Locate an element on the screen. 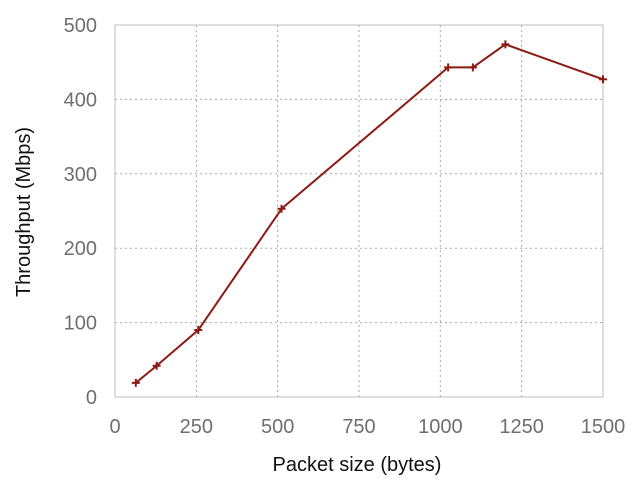 Image resolution: width=640 pixels, height=480 pixels. x-tick-label: 500 is located at coordinates (277, 427).